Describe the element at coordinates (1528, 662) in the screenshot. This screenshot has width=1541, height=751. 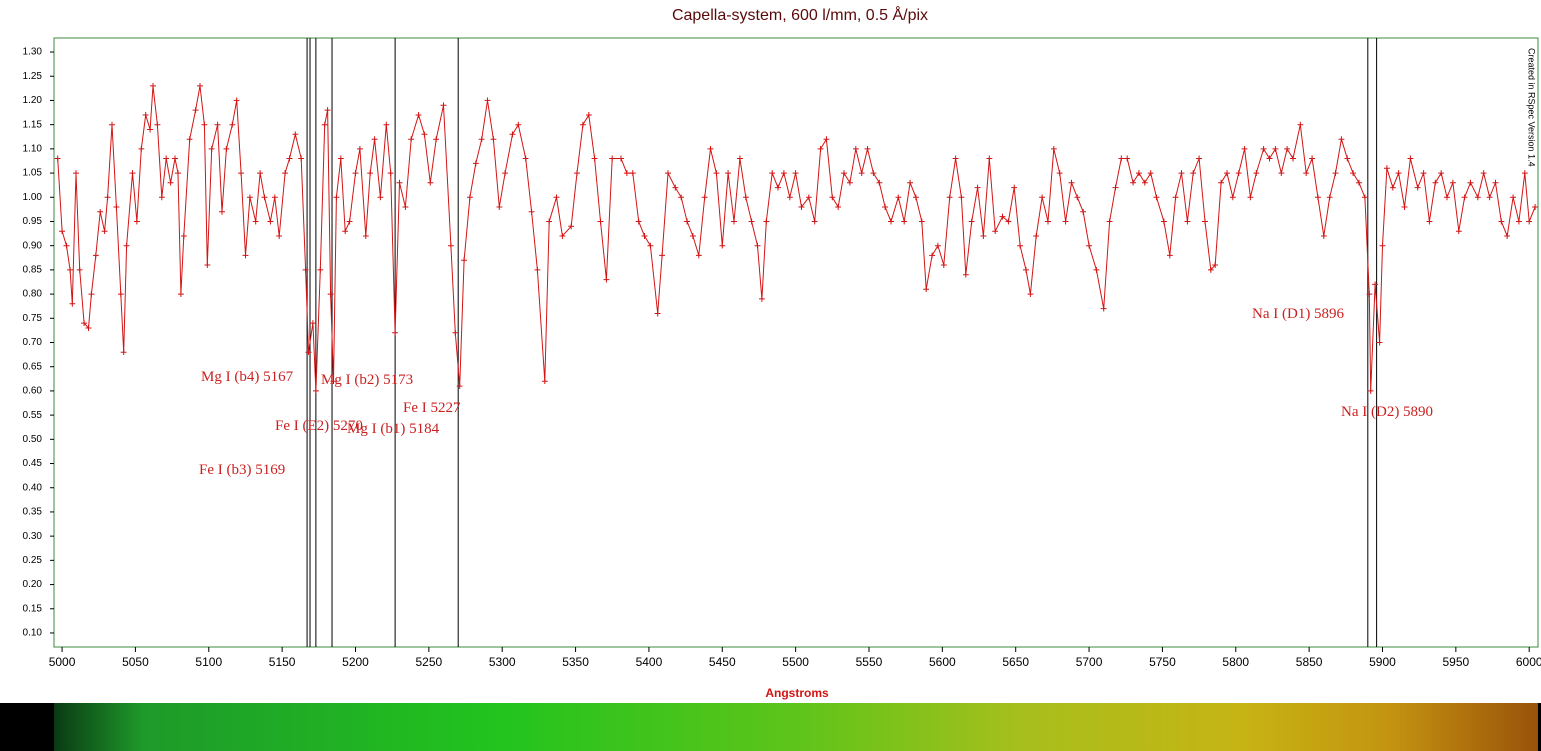
I see `x-tick-label: 6000` at that location.